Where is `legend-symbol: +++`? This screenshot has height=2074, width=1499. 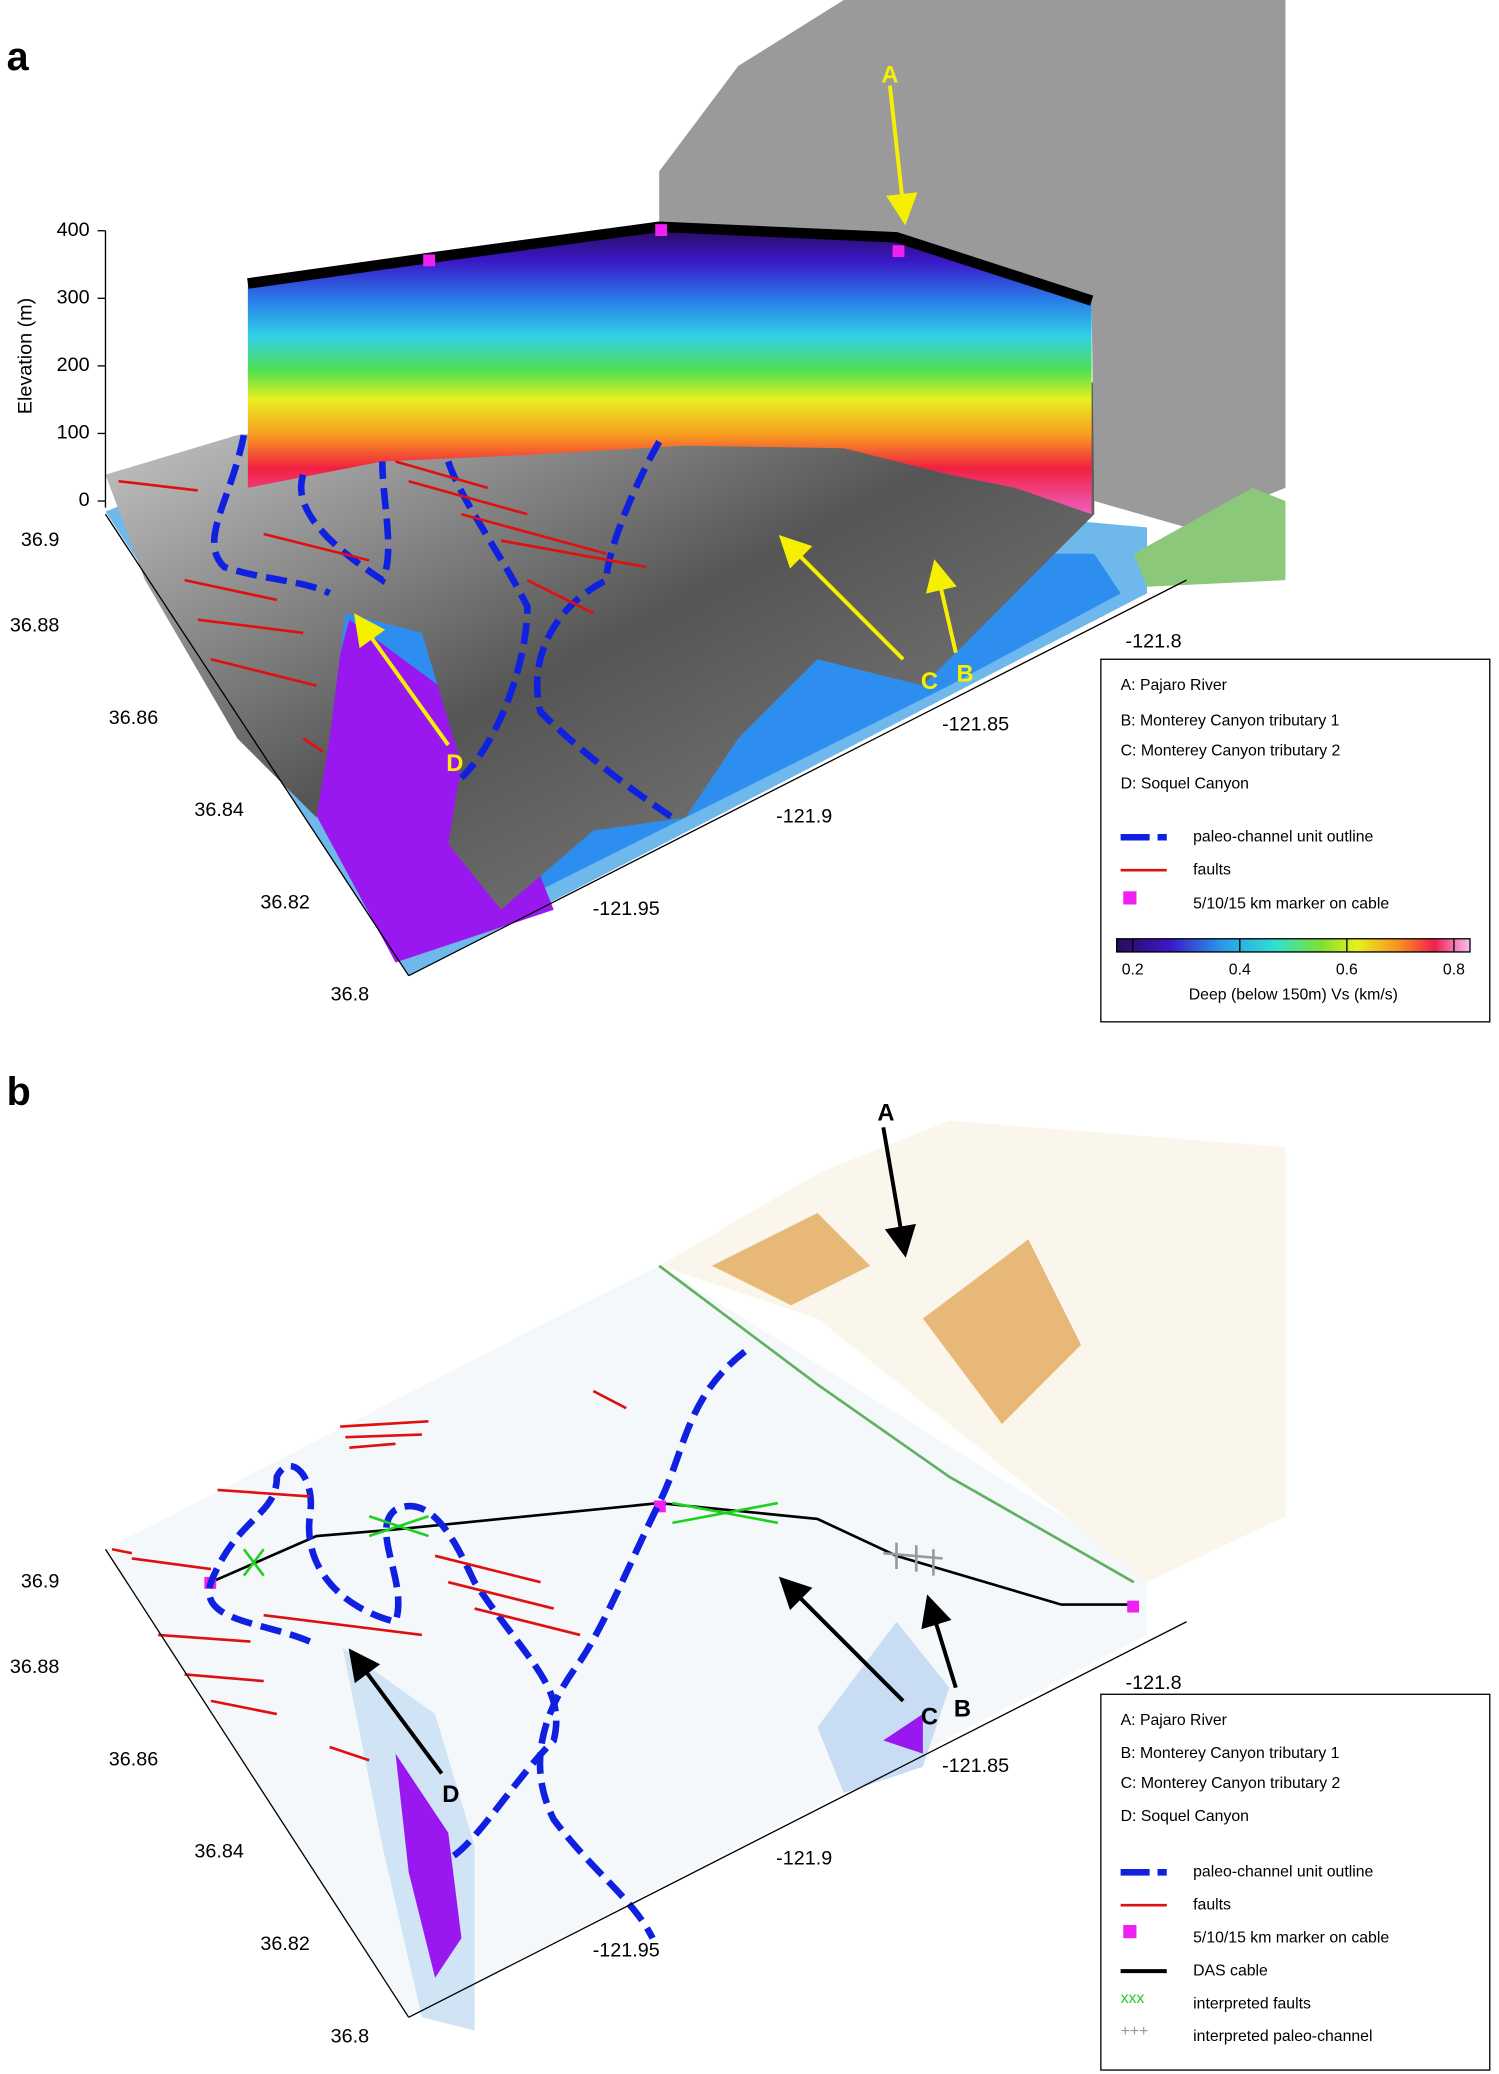
legend-symbol: +++ is located at coordinates (1135, 2031).